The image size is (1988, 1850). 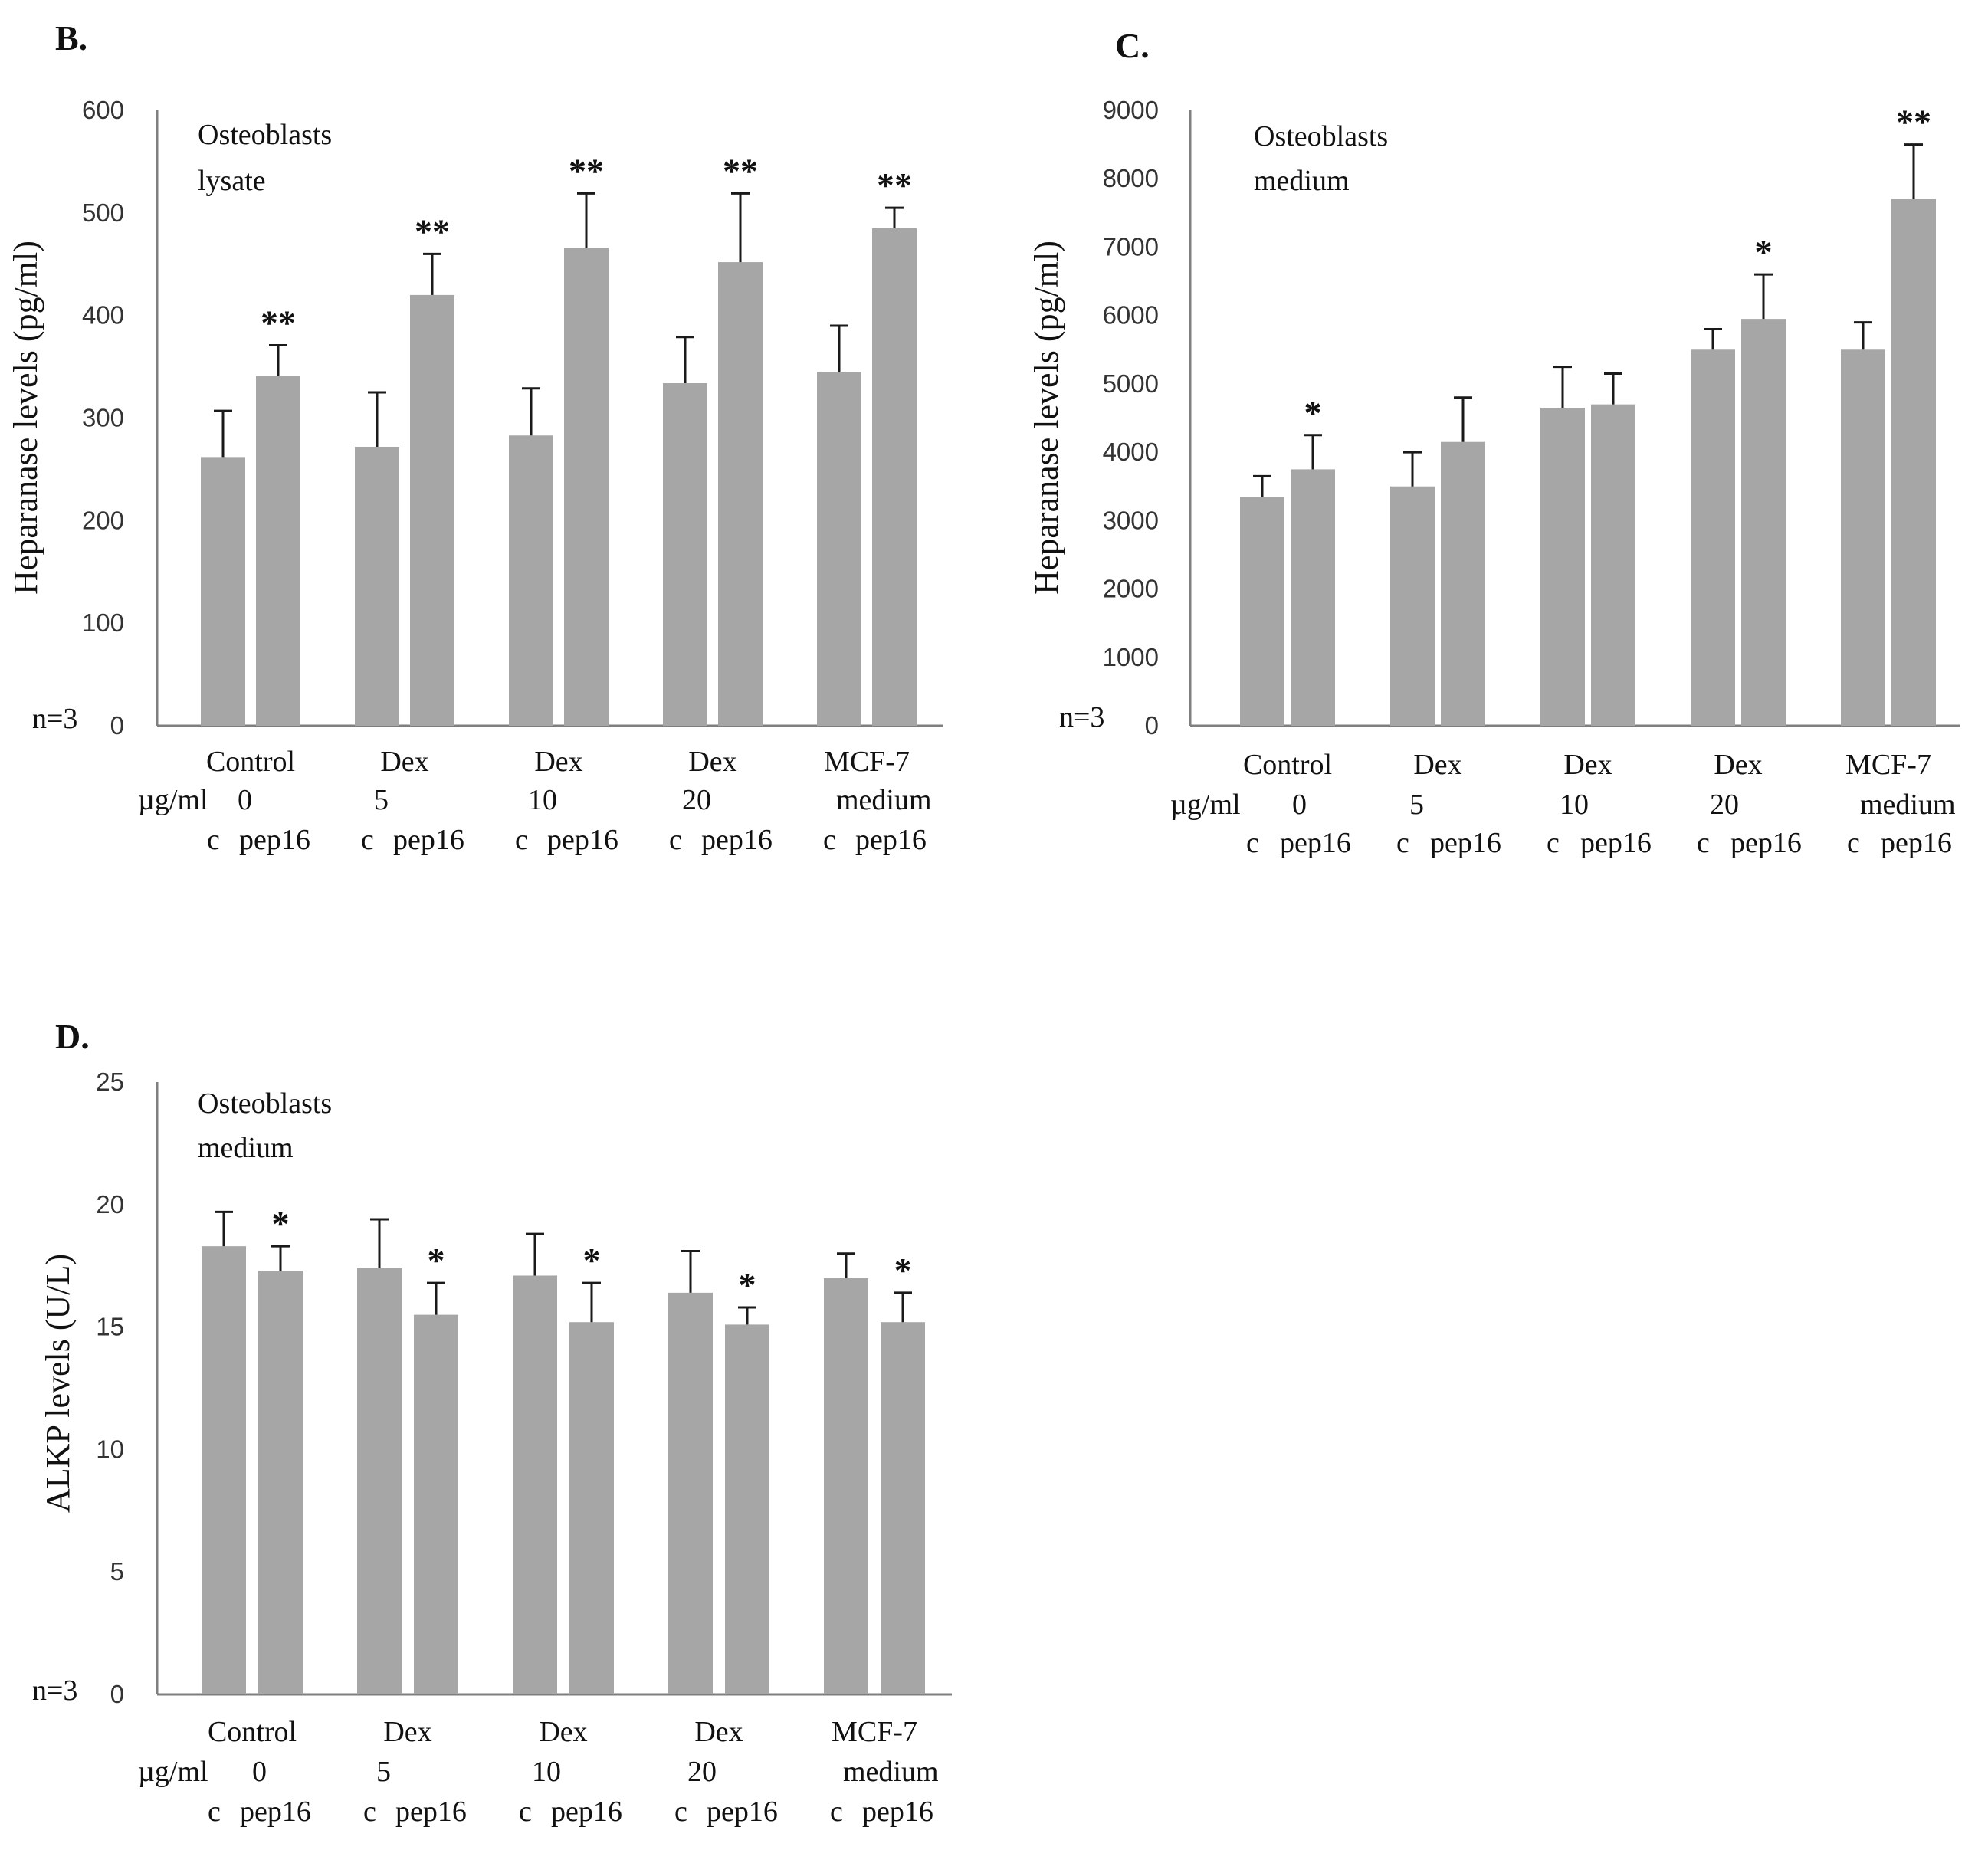 What do you see at coordinates (54, 719) in the screenshot?
I see `n-label: n=3` at bounding box center [54, 719].